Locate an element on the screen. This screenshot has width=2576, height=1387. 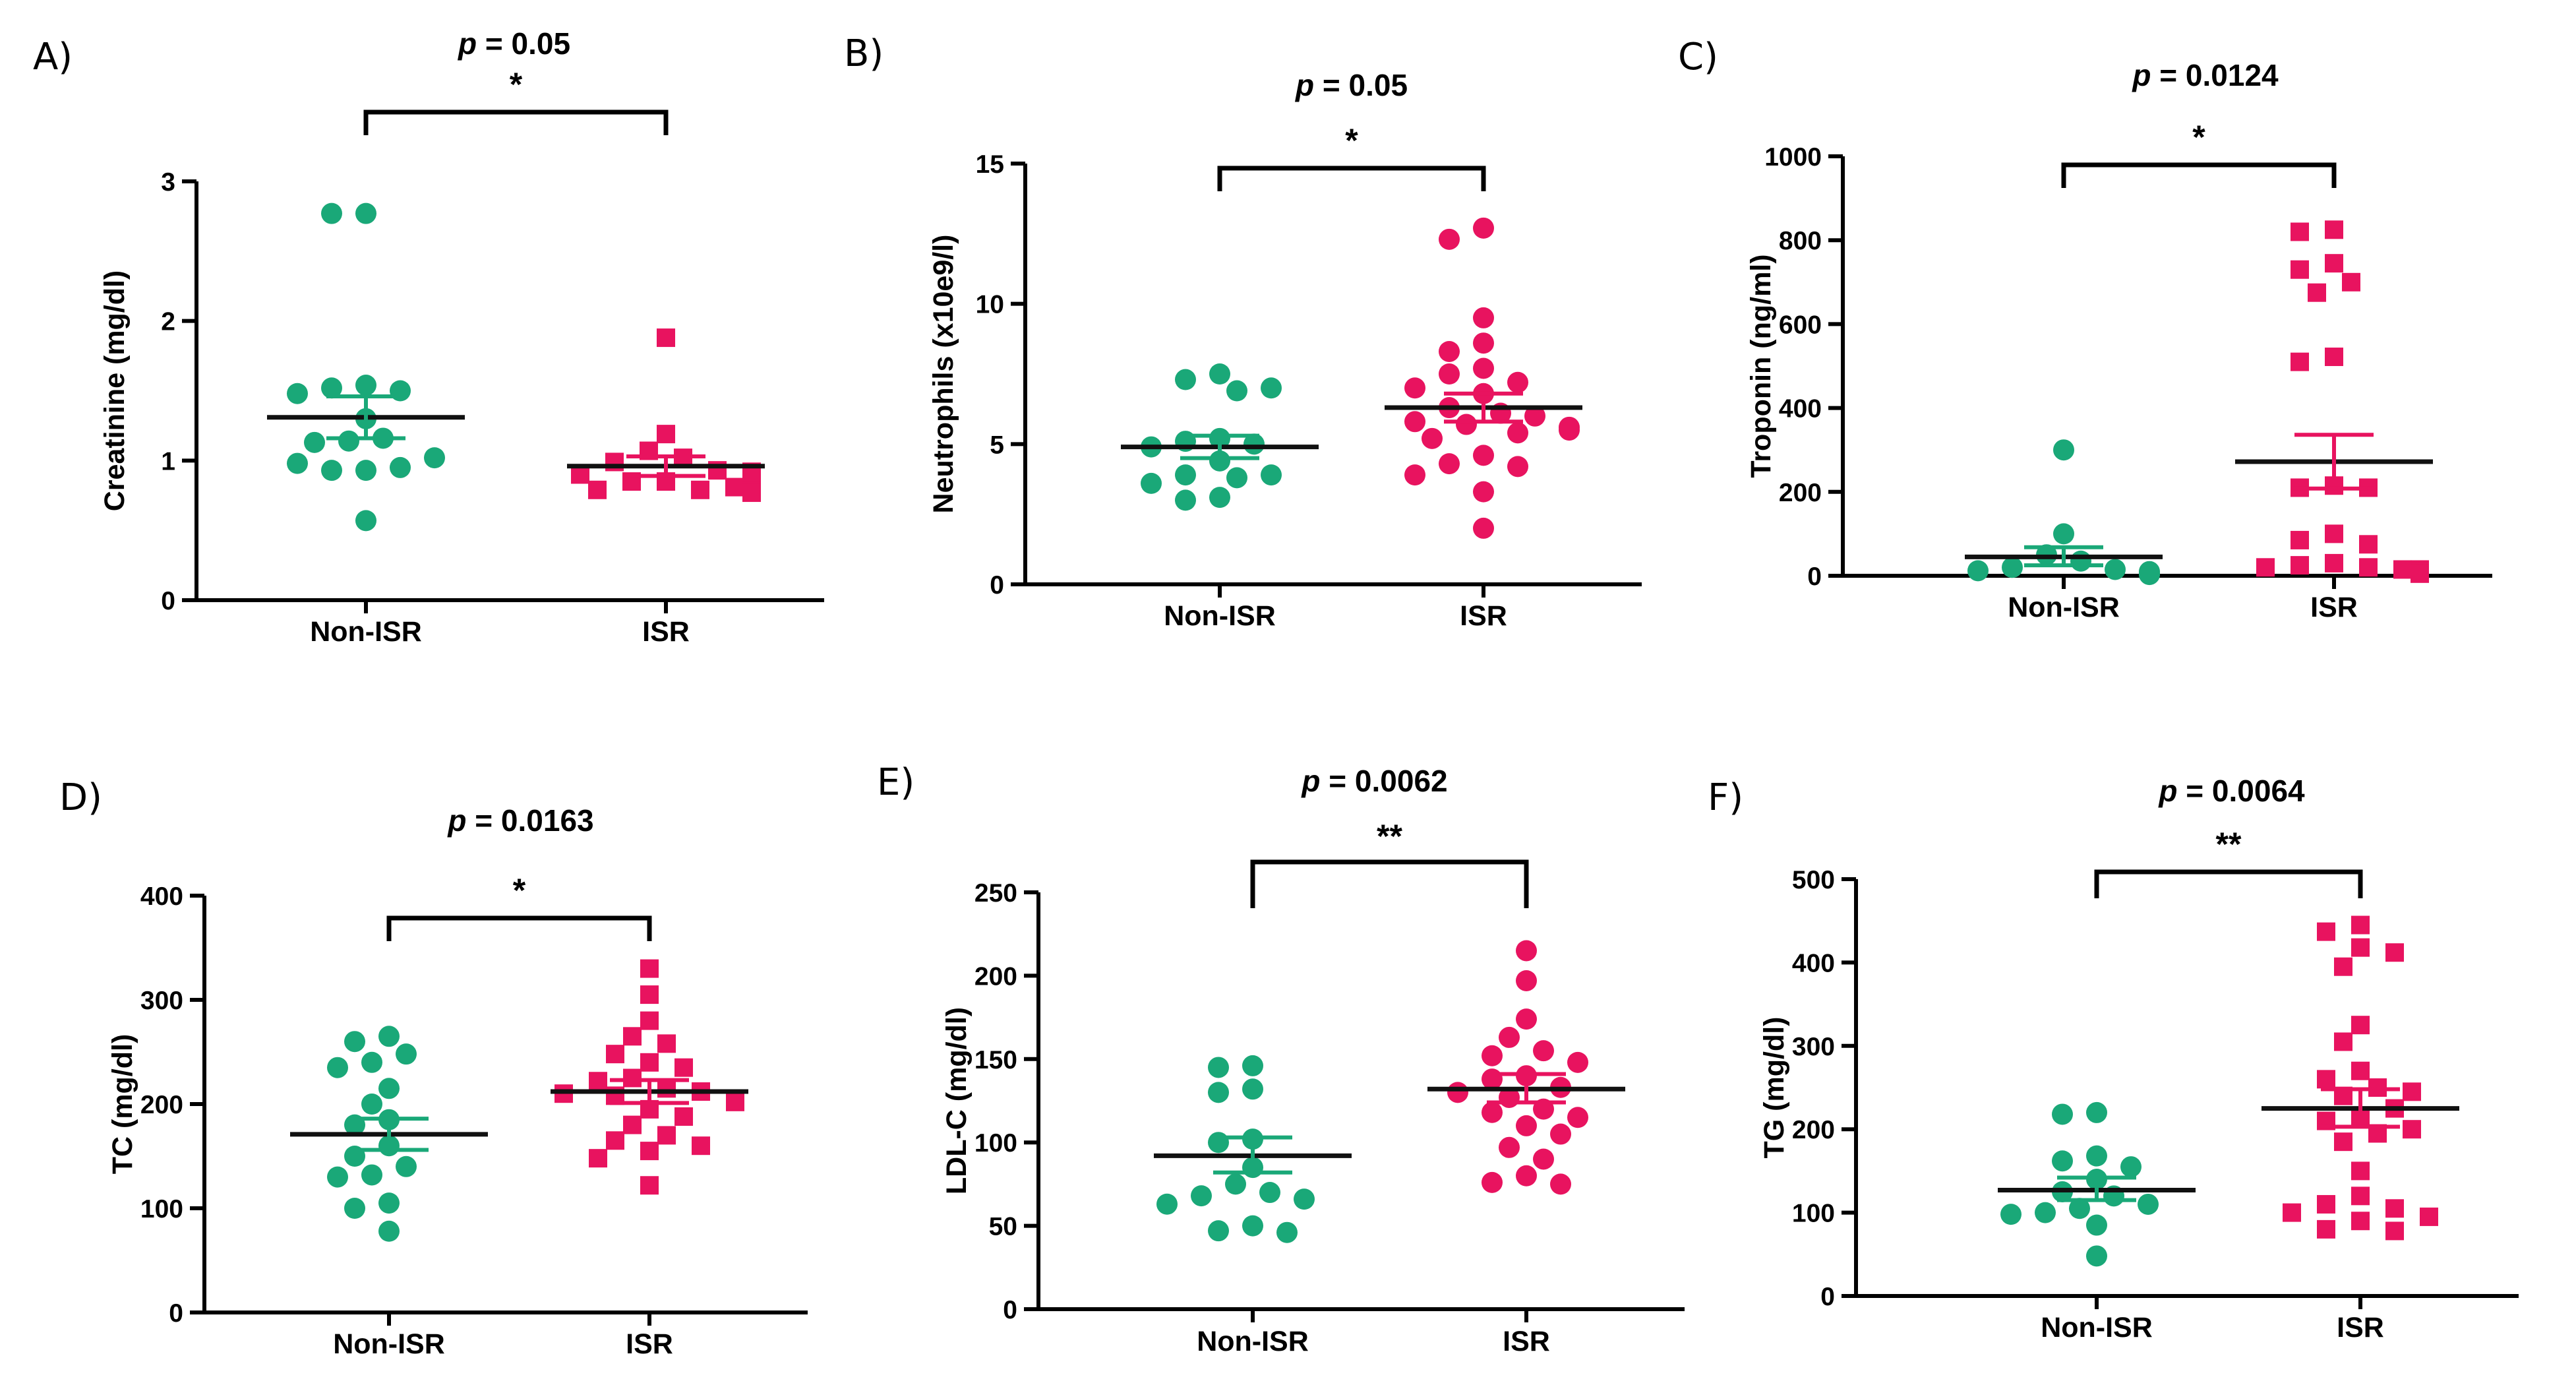
y-tick-label: 15 is located at coordinates (990, 164).